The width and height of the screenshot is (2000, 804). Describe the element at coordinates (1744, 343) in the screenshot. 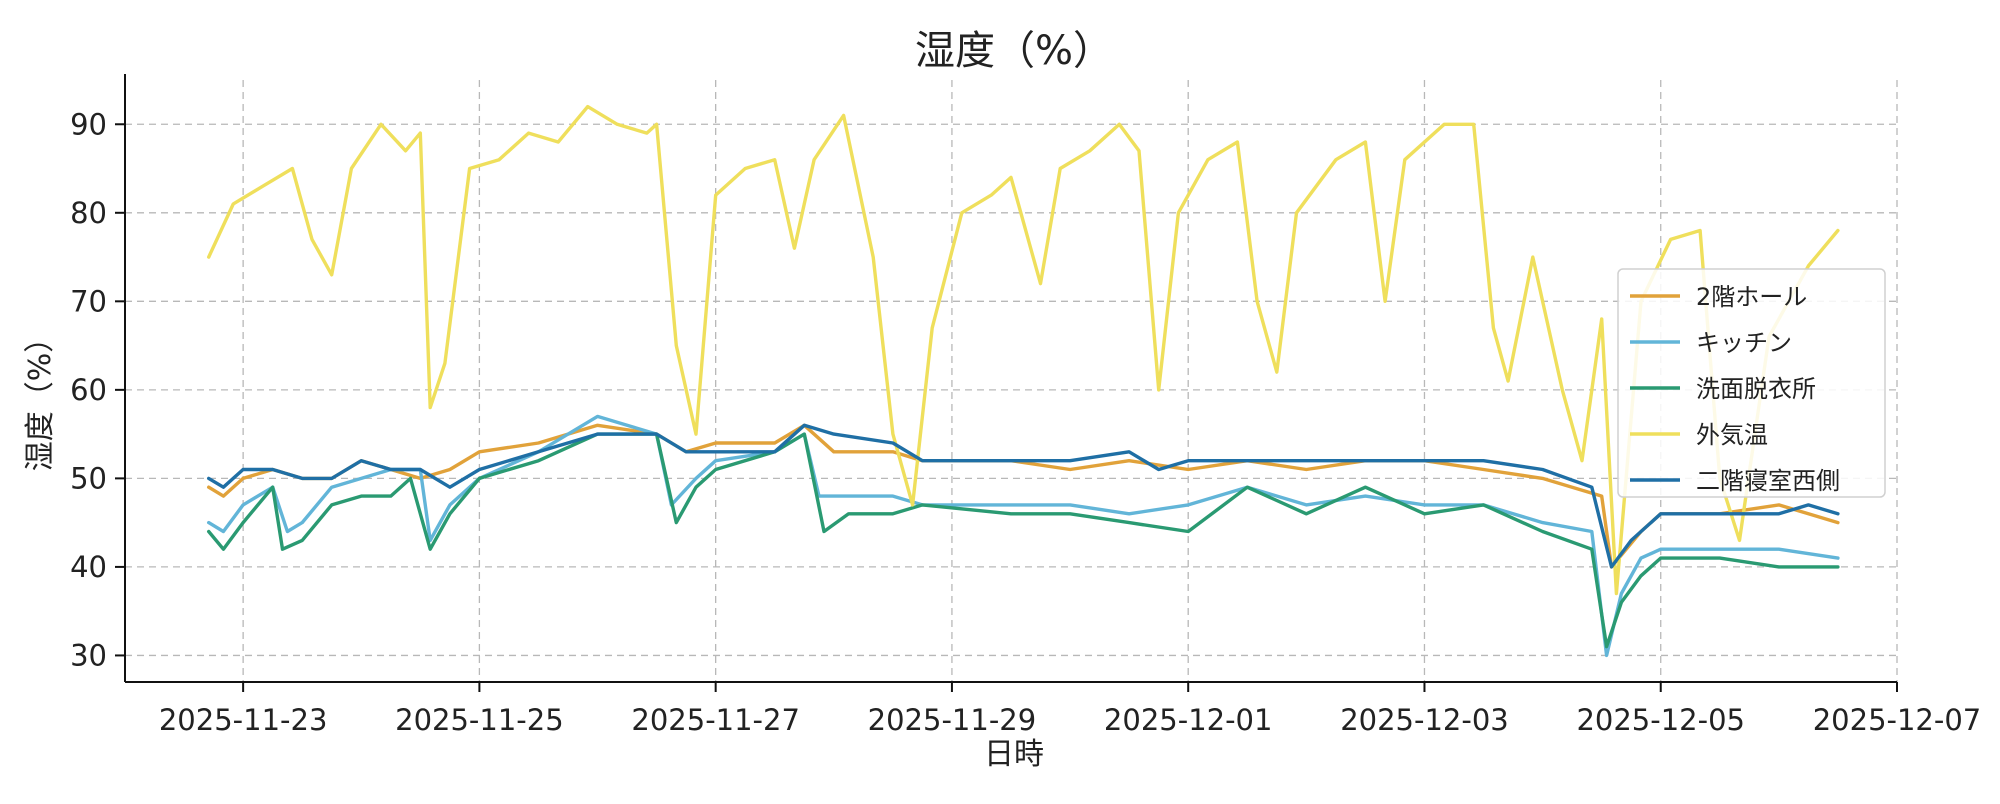

I see `legend-label-2: キッチン` at that location.